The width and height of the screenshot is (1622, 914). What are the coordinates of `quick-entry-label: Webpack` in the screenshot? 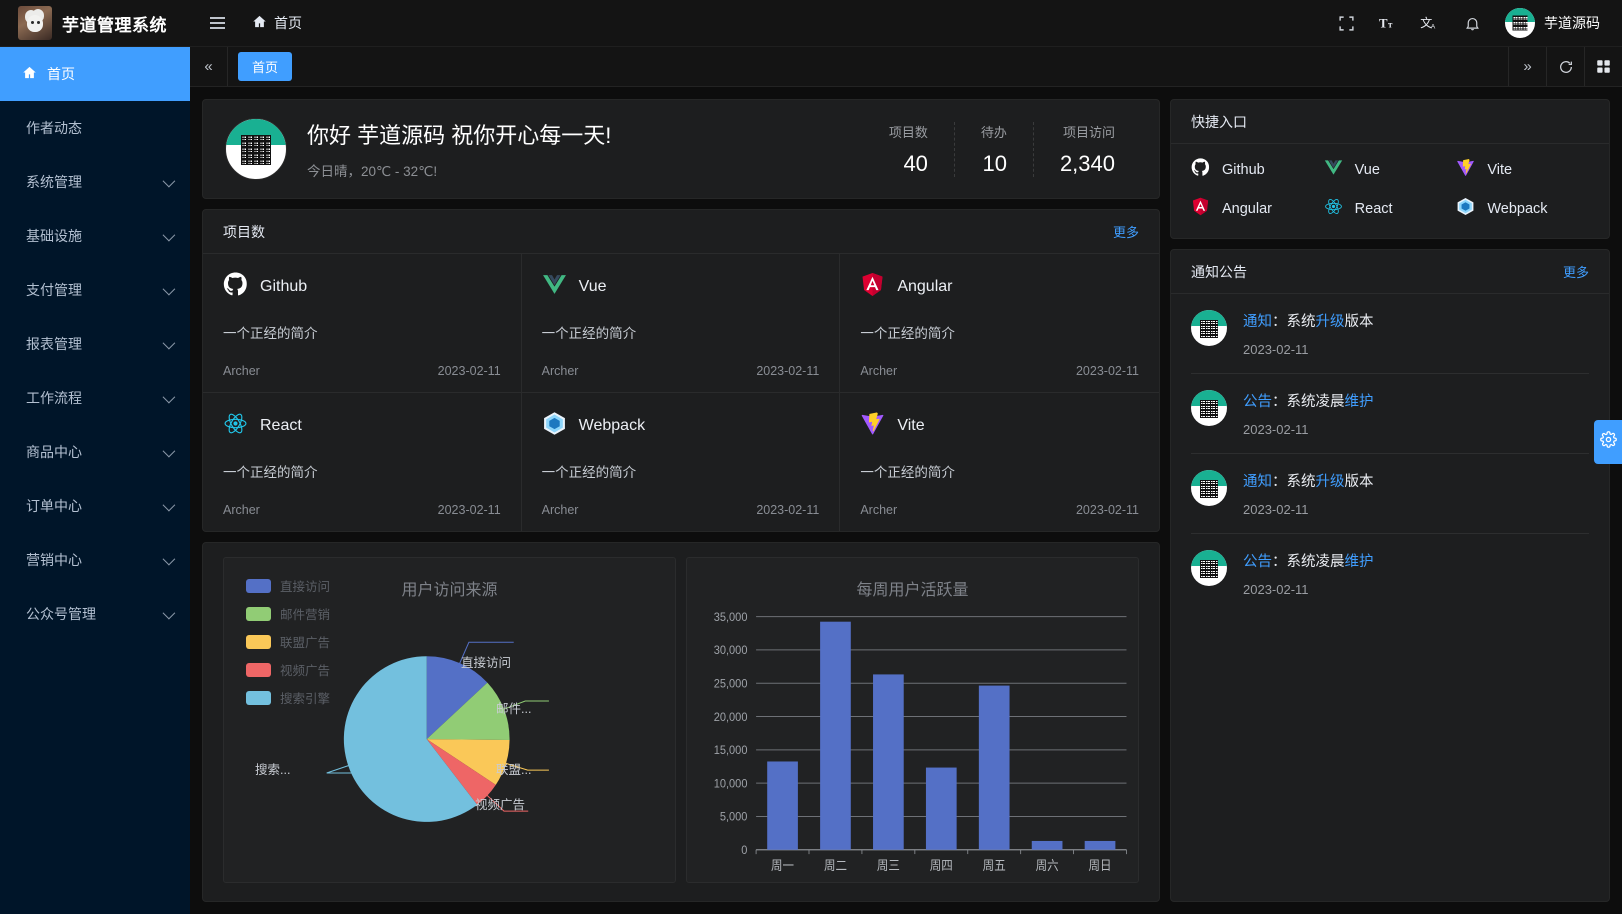 It's located at (1517, 208).